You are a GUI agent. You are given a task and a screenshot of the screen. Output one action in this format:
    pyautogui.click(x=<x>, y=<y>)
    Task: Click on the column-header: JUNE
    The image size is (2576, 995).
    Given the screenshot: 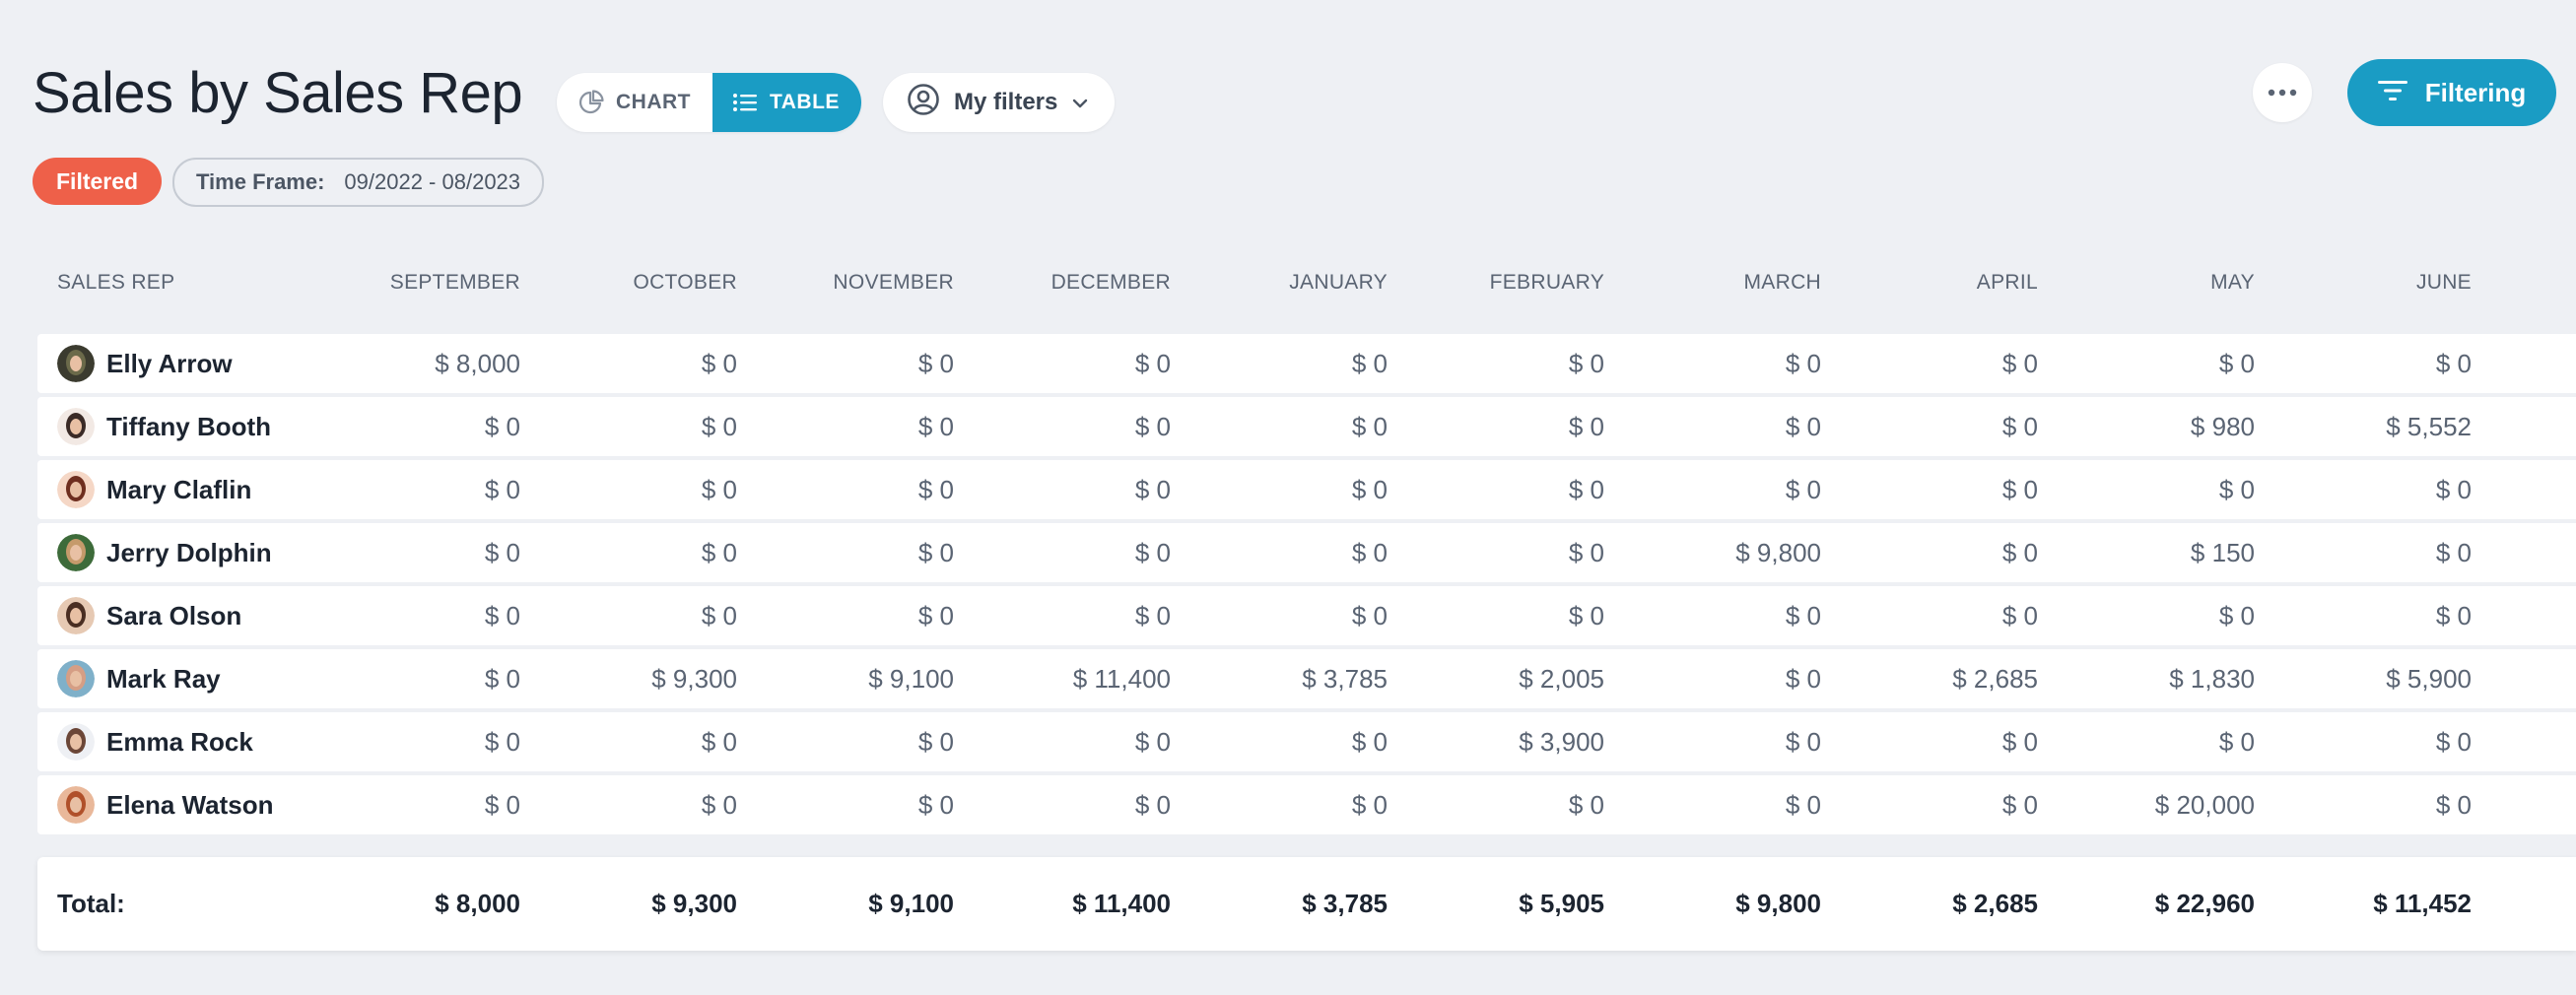 What is the action you would take?
    pyautogui.click(x=2444, y=282)
    